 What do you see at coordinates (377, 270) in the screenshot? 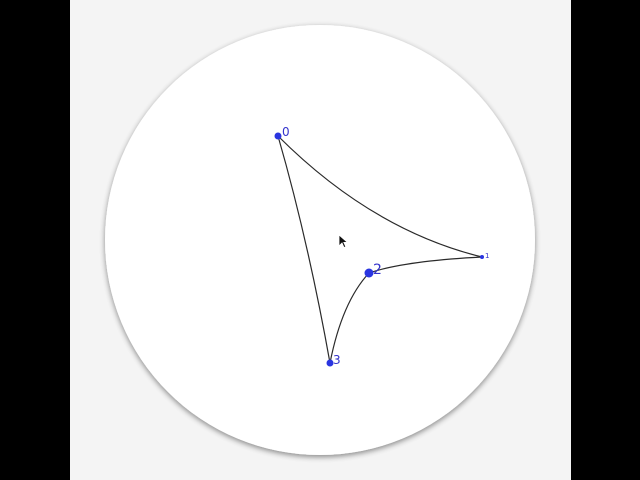
I see `vertex-2-label: 2` at bounding box center [377, 270].